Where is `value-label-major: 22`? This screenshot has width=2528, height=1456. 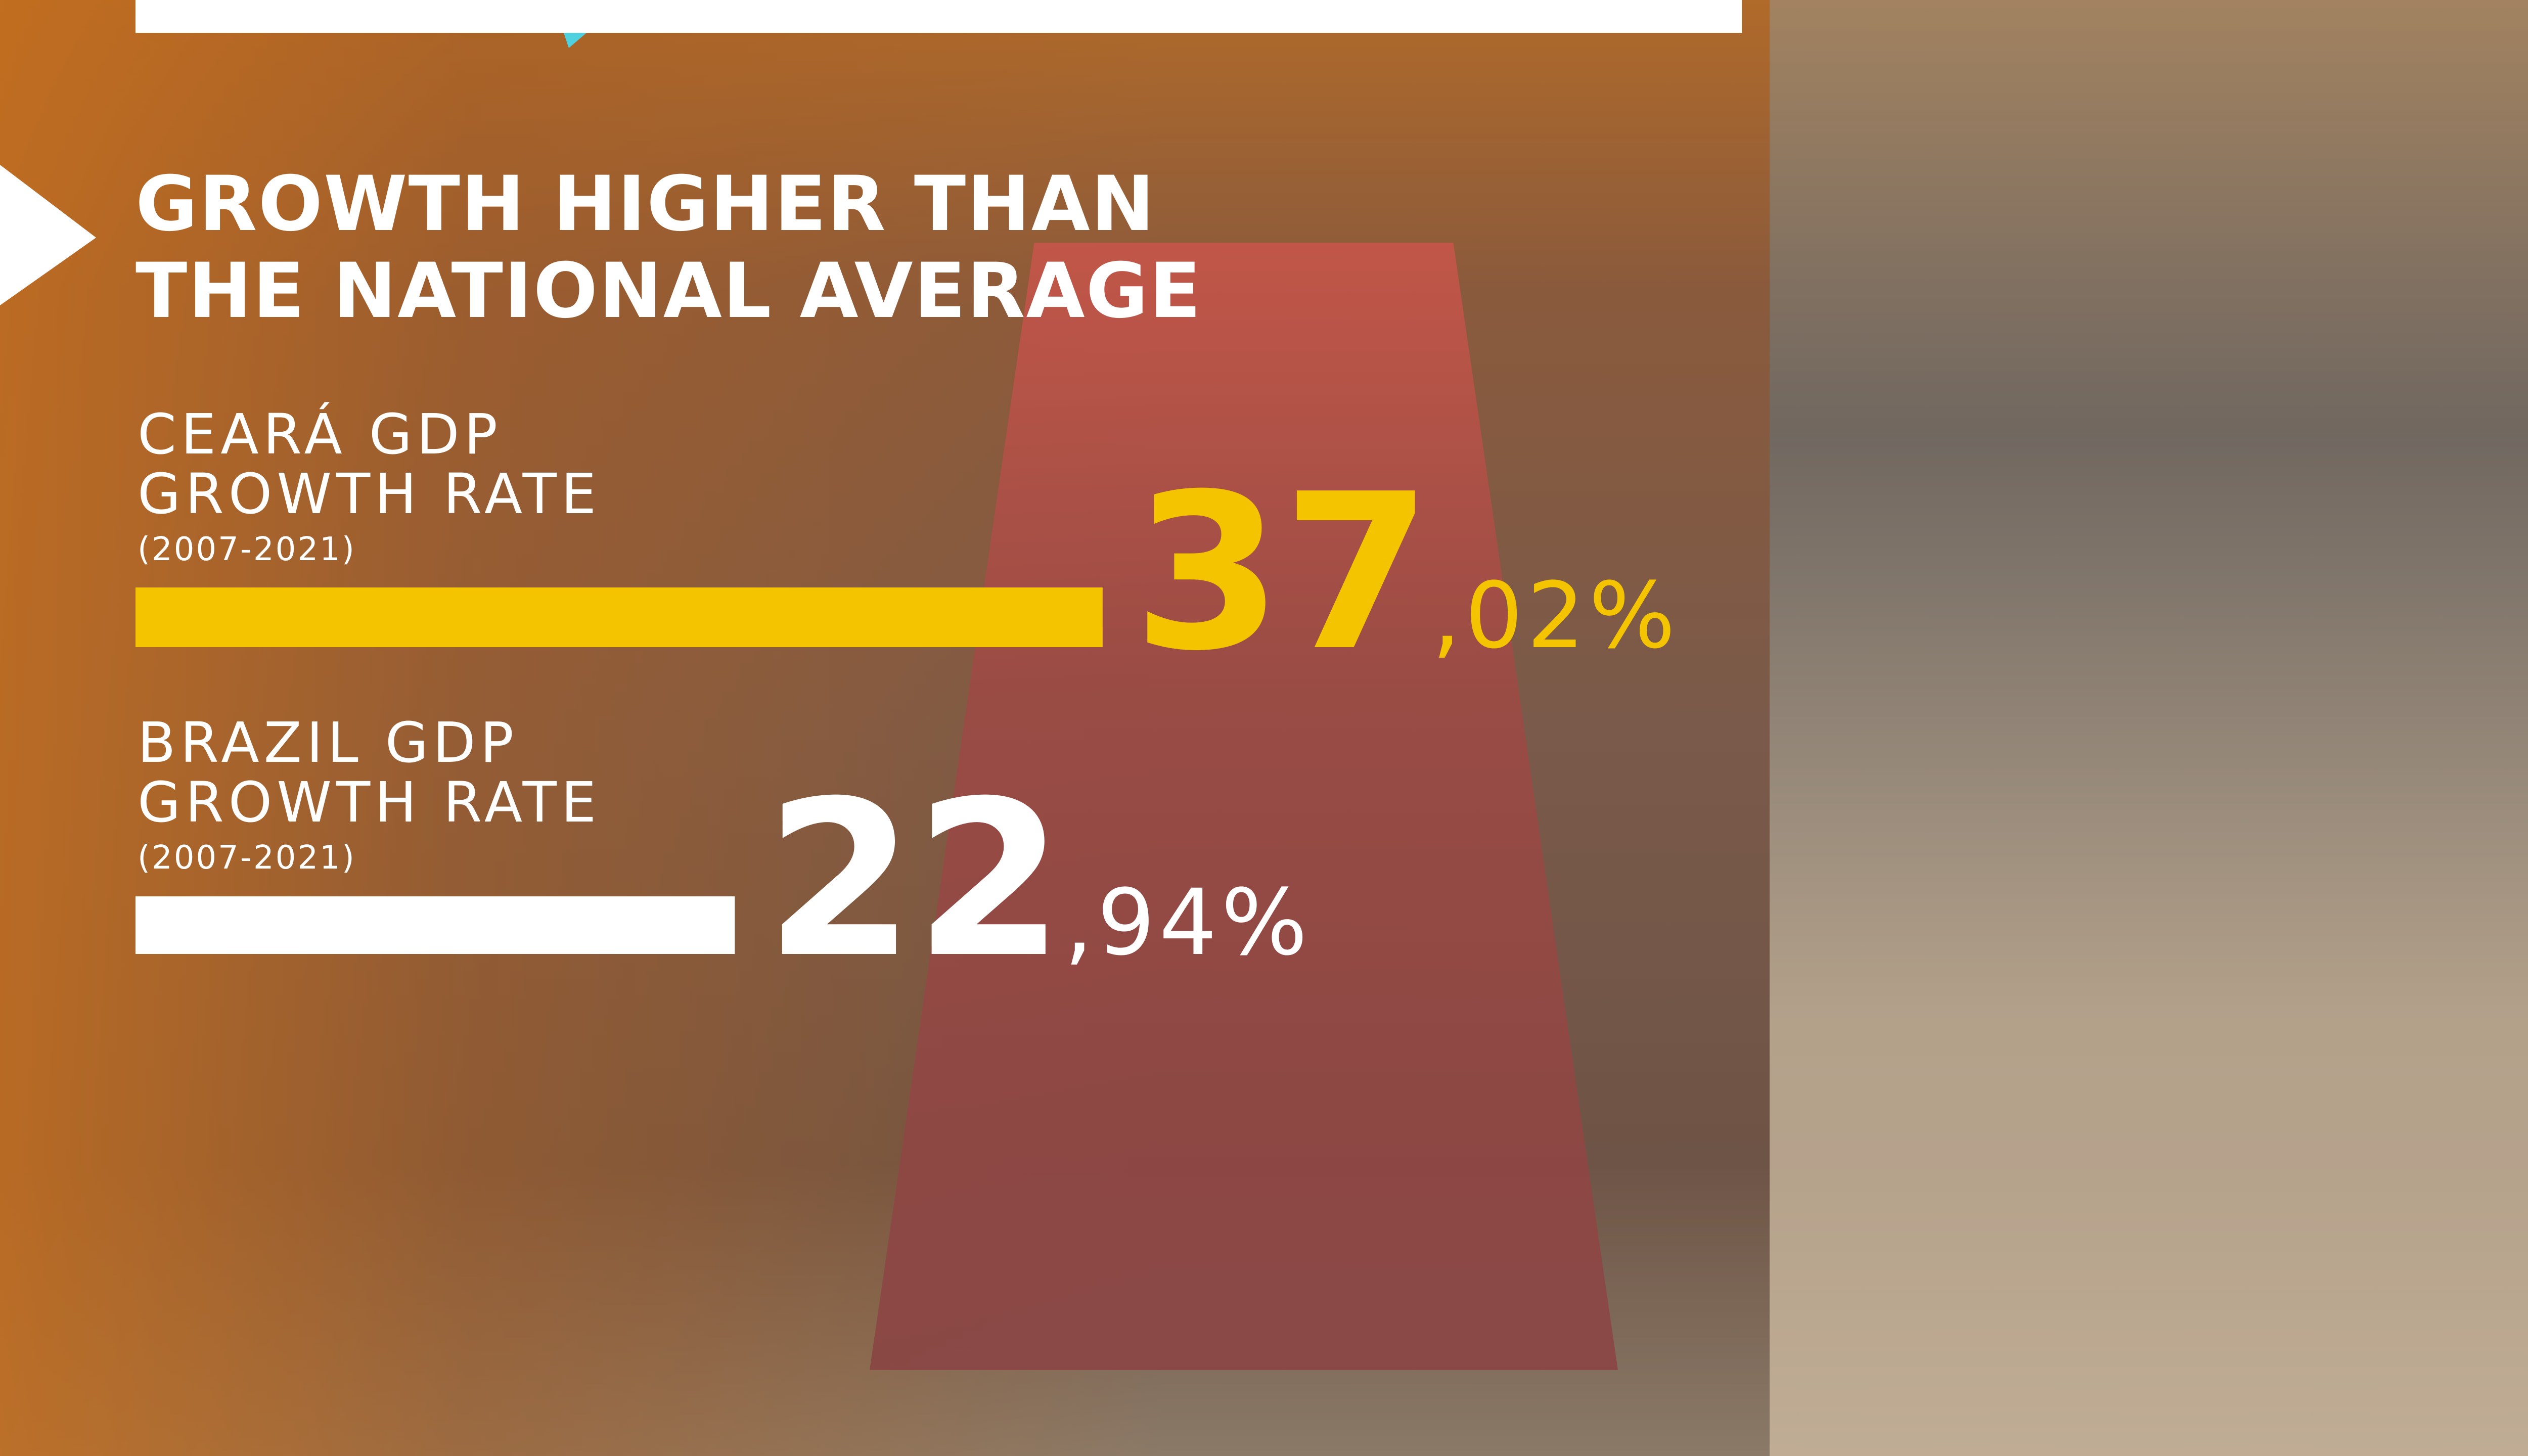
value-label-major: 22 is located at coordinates (915, 880).